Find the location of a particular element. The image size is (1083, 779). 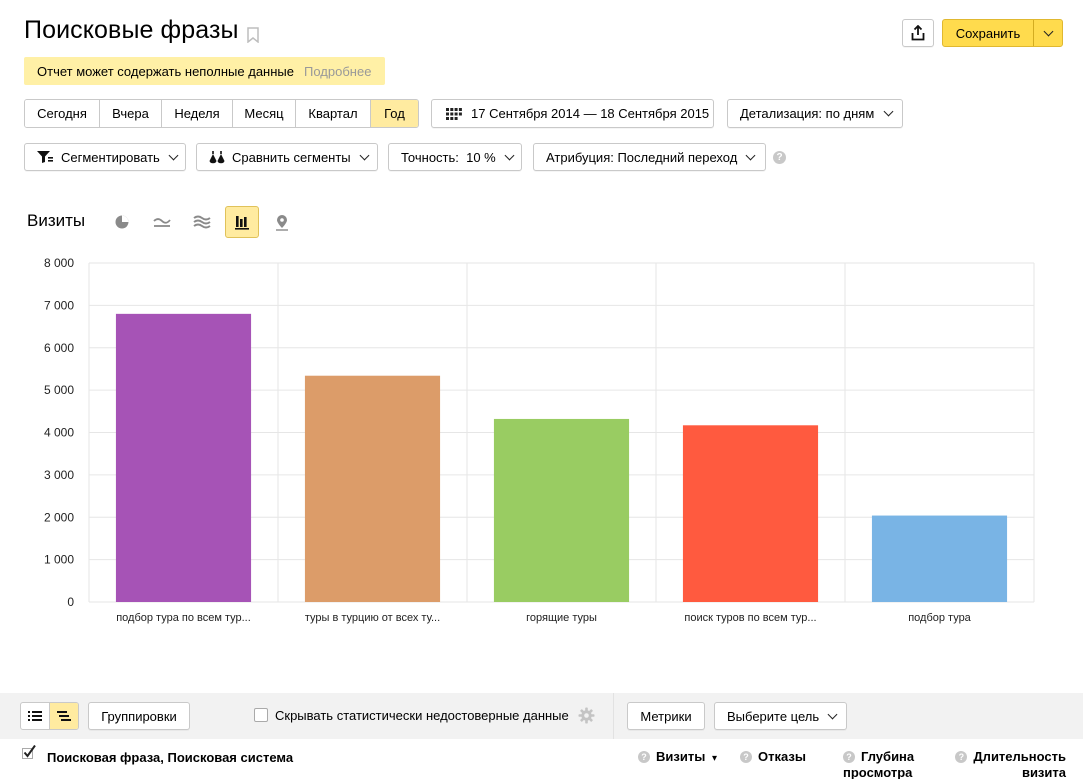

chart-type-bar is located at coordinates (242, 222).